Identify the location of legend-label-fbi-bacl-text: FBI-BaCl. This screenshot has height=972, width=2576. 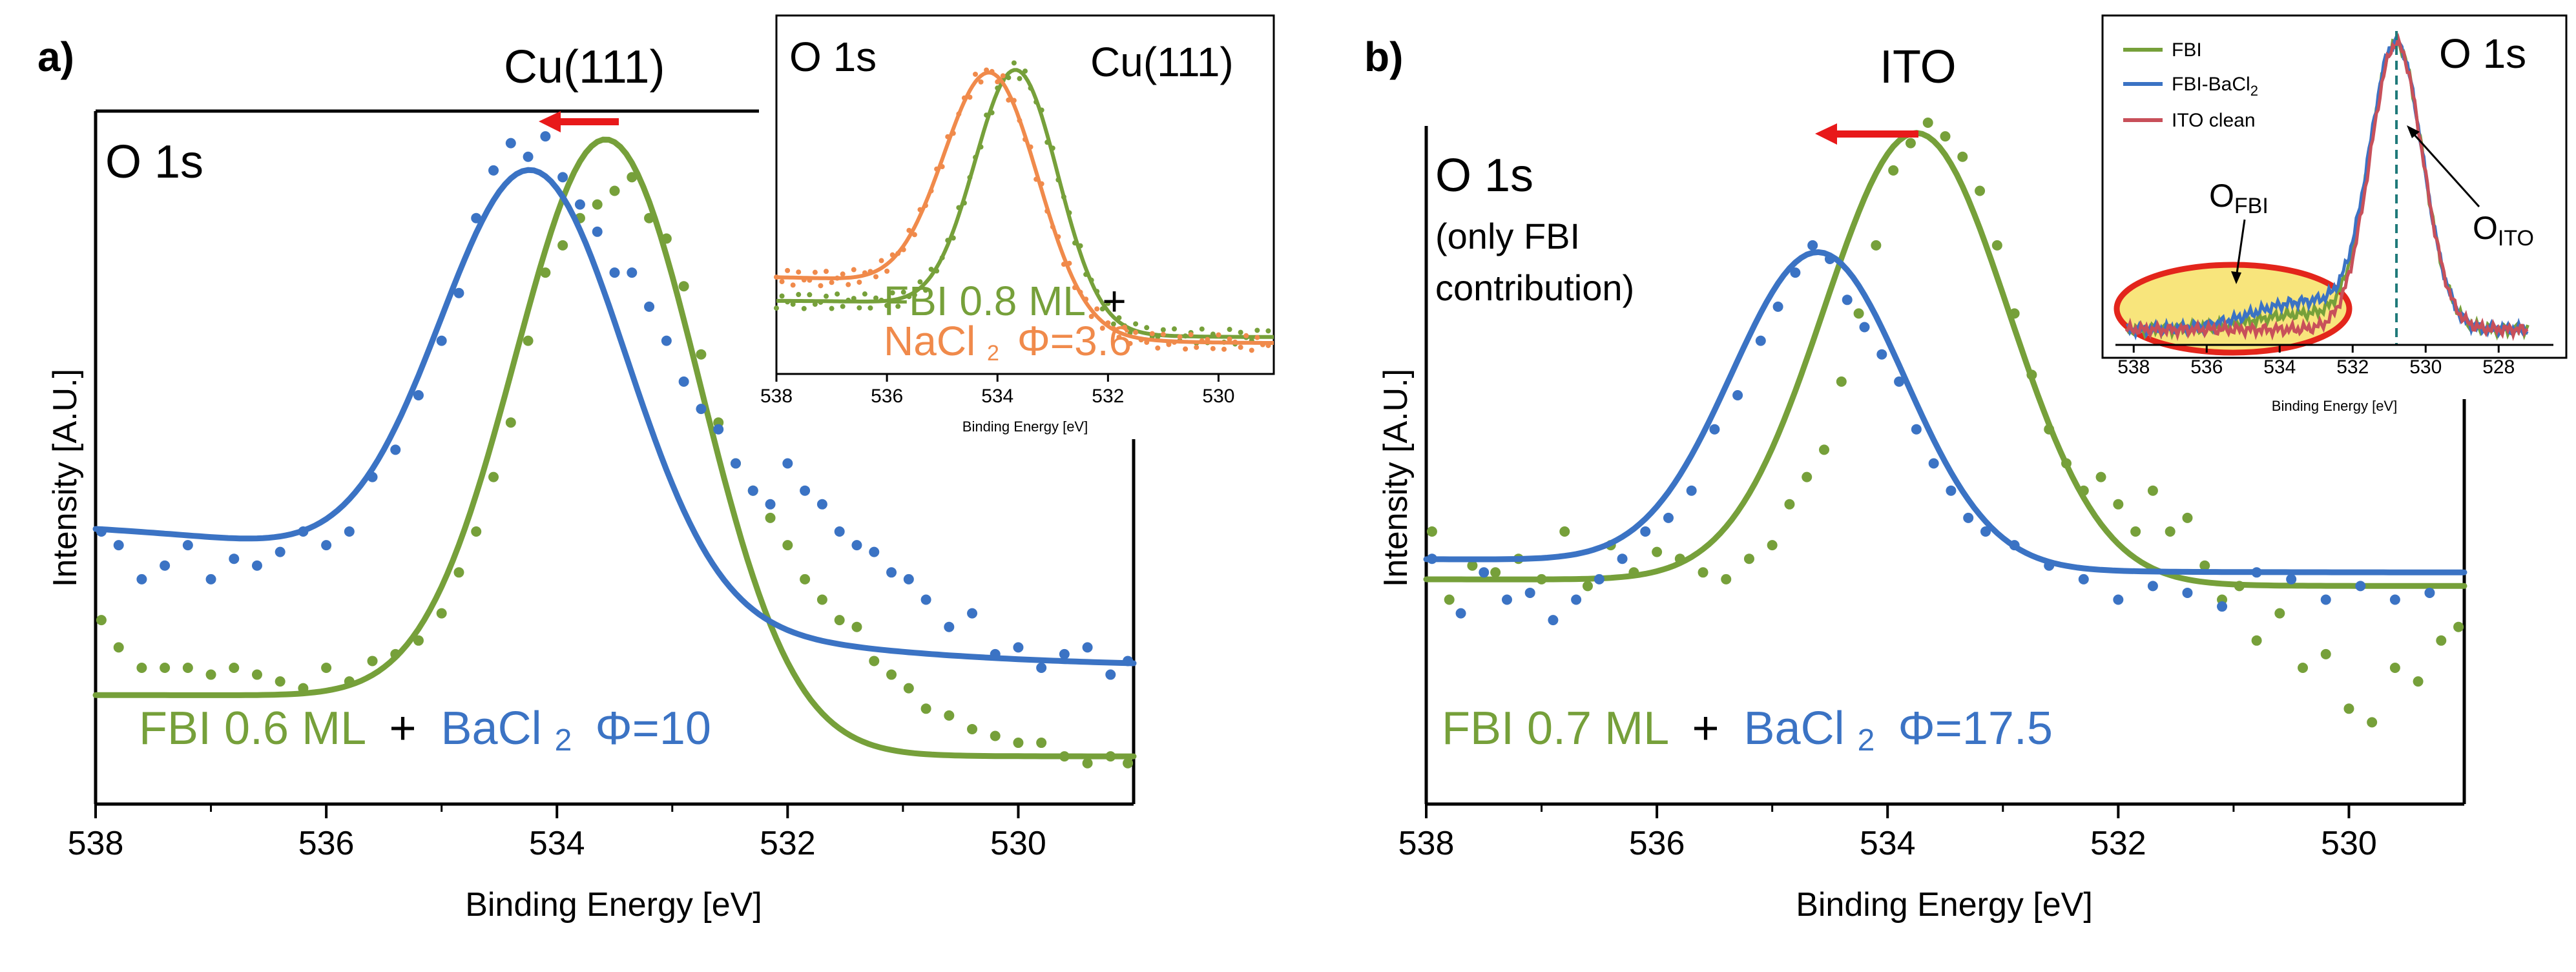
(2211, 84).